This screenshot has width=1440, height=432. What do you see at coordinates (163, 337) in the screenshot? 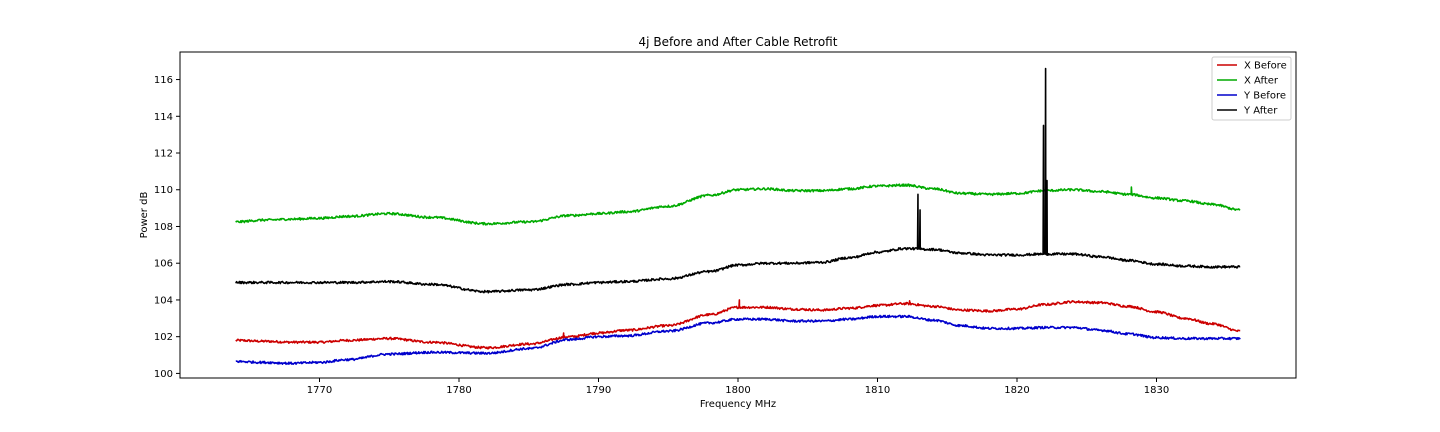
I see `y-tick-label: 102` at bounding box center [163, 337].